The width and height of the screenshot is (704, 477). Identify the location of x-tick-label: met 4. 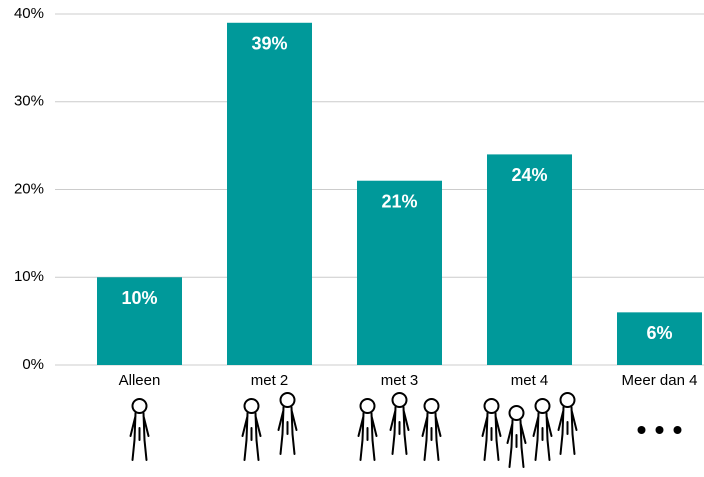
(530, 380).